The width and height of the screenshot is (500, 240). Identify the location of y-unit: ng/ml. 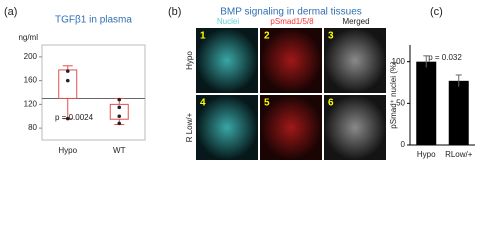
(28, 37).